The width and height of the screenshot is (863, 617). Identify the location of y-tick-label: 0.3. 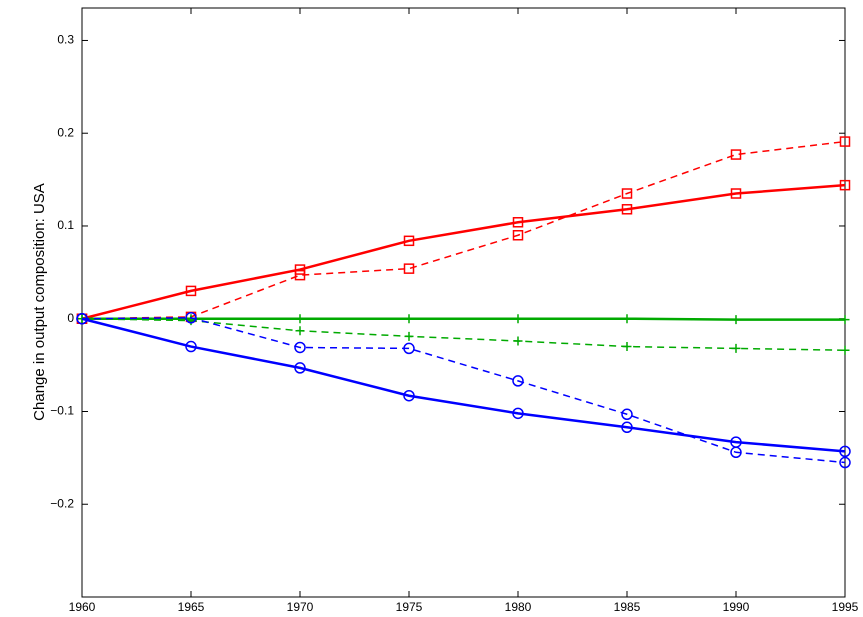
(65, 40).